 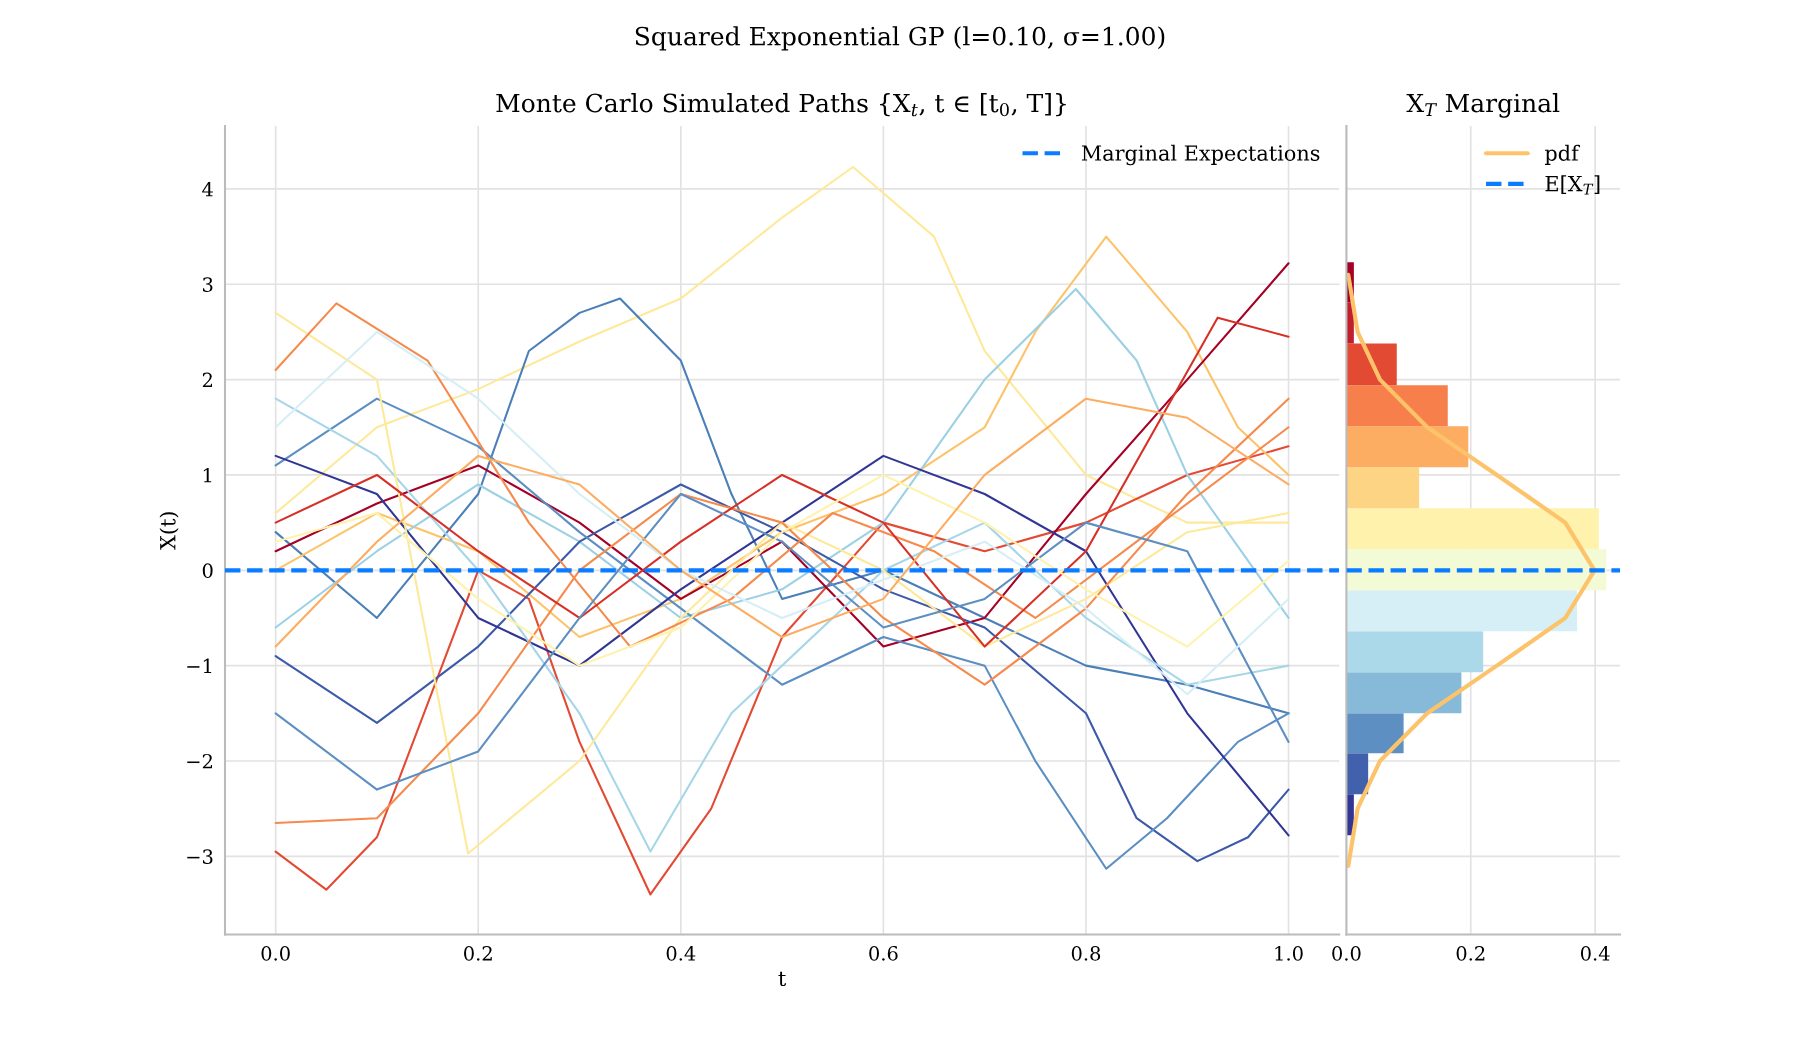 What do you see at coordinates (1562, 154) in the screenshot?
I see `legend-label: pdf` at bounding box center [1562, 154].